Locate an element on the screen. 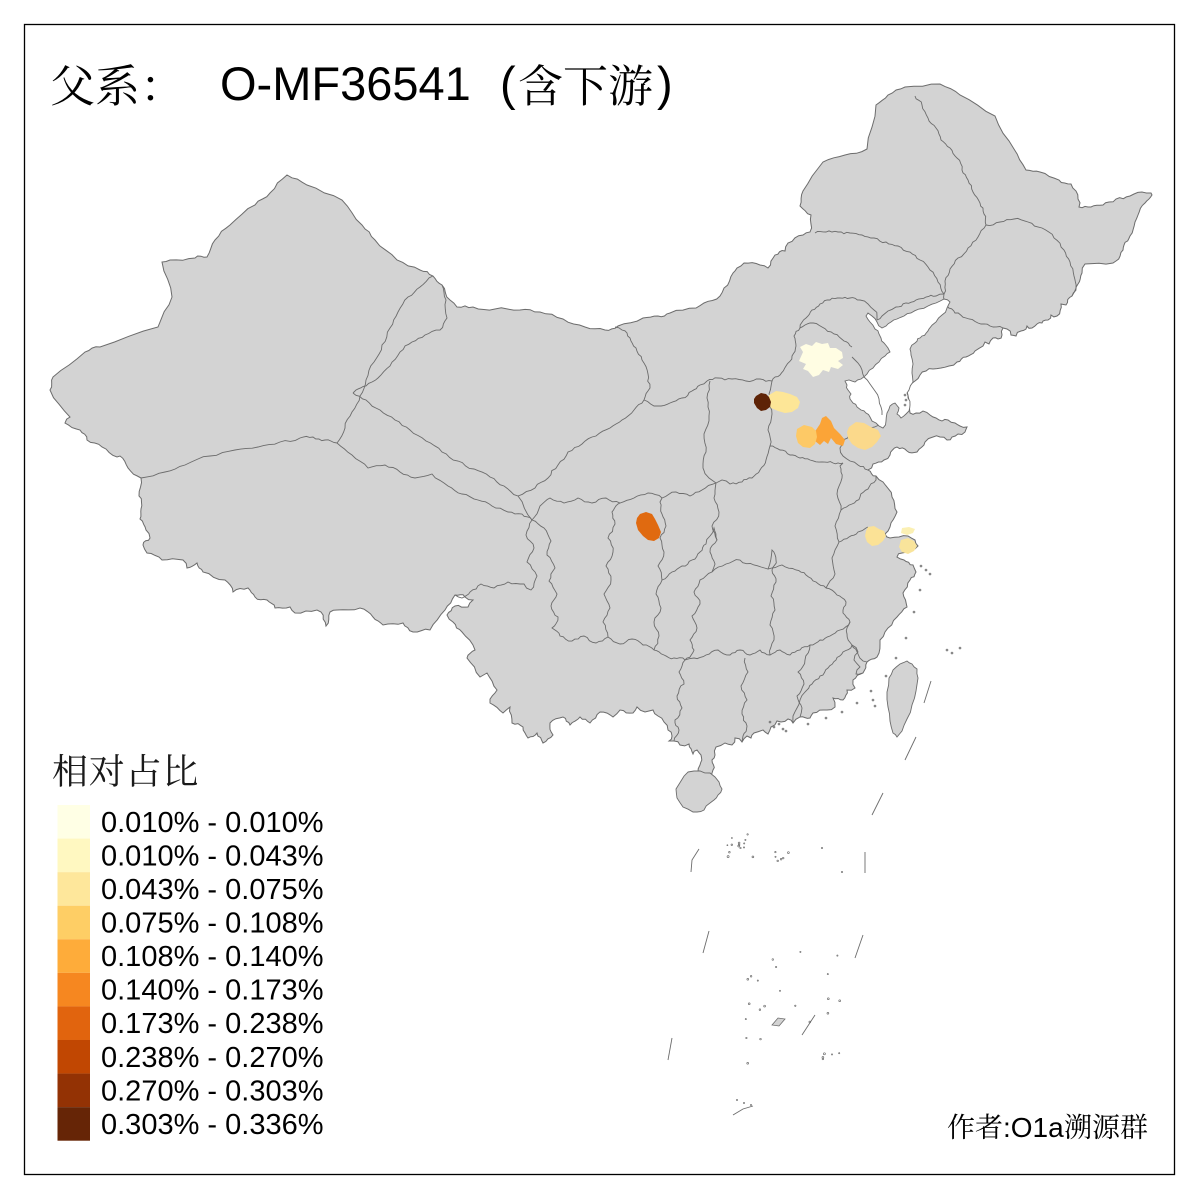 The width and height of the screenshot is (1200, 1200). svg-text: 0.238% - 0.270% is located at coordinates (212, 1058).